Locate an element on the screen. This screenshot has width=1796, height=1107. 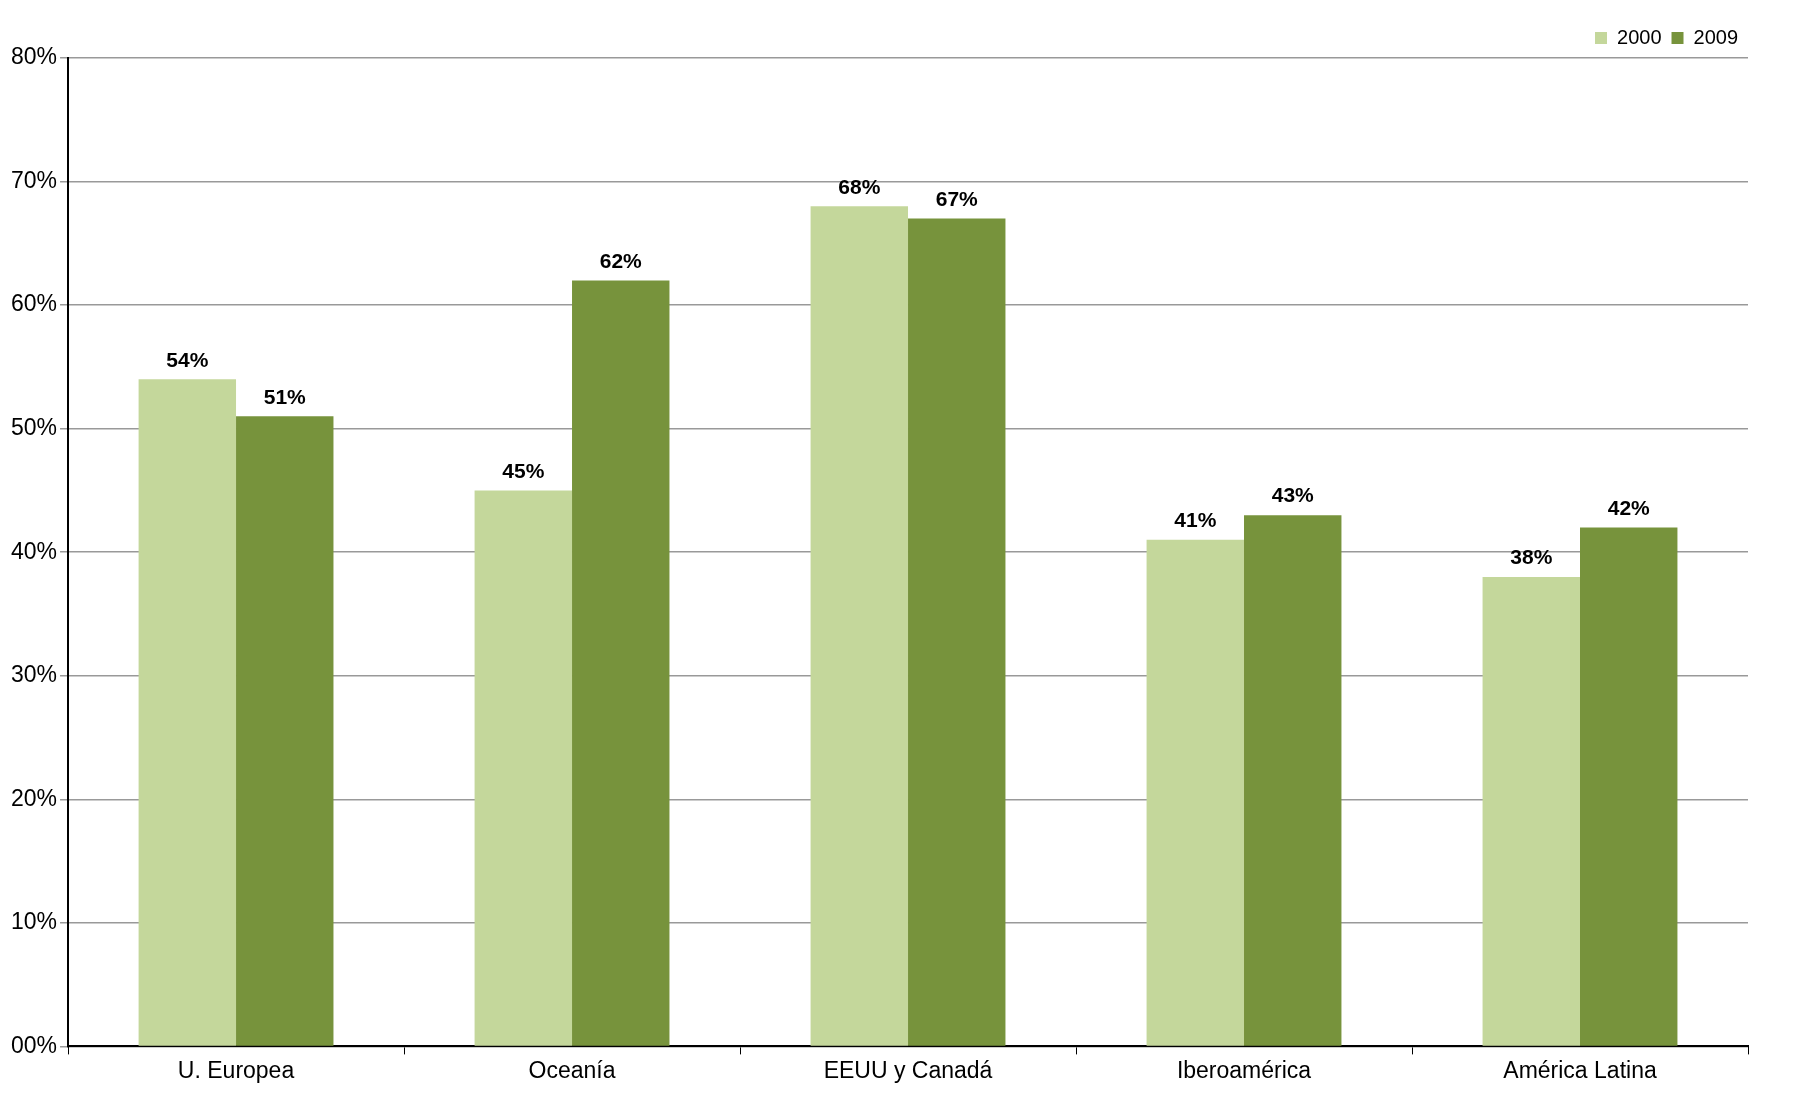
x-tick-label: Iberoamérica is located at coordinates (1244, 1069).